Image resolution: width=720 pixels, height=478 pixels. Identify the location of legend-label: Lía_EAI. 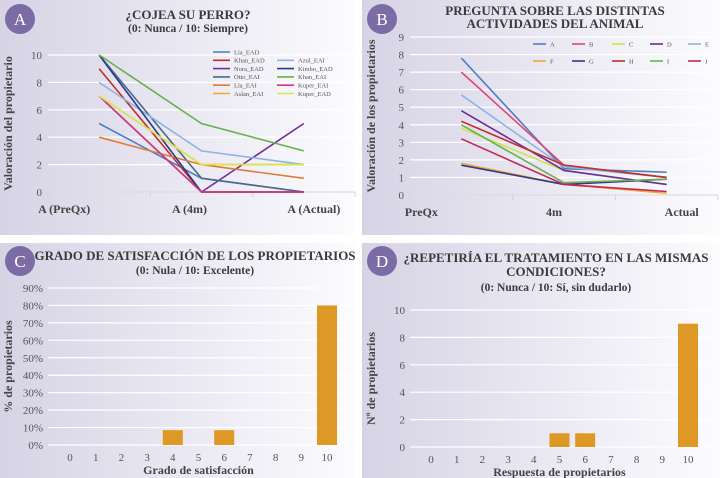
(245, 86).